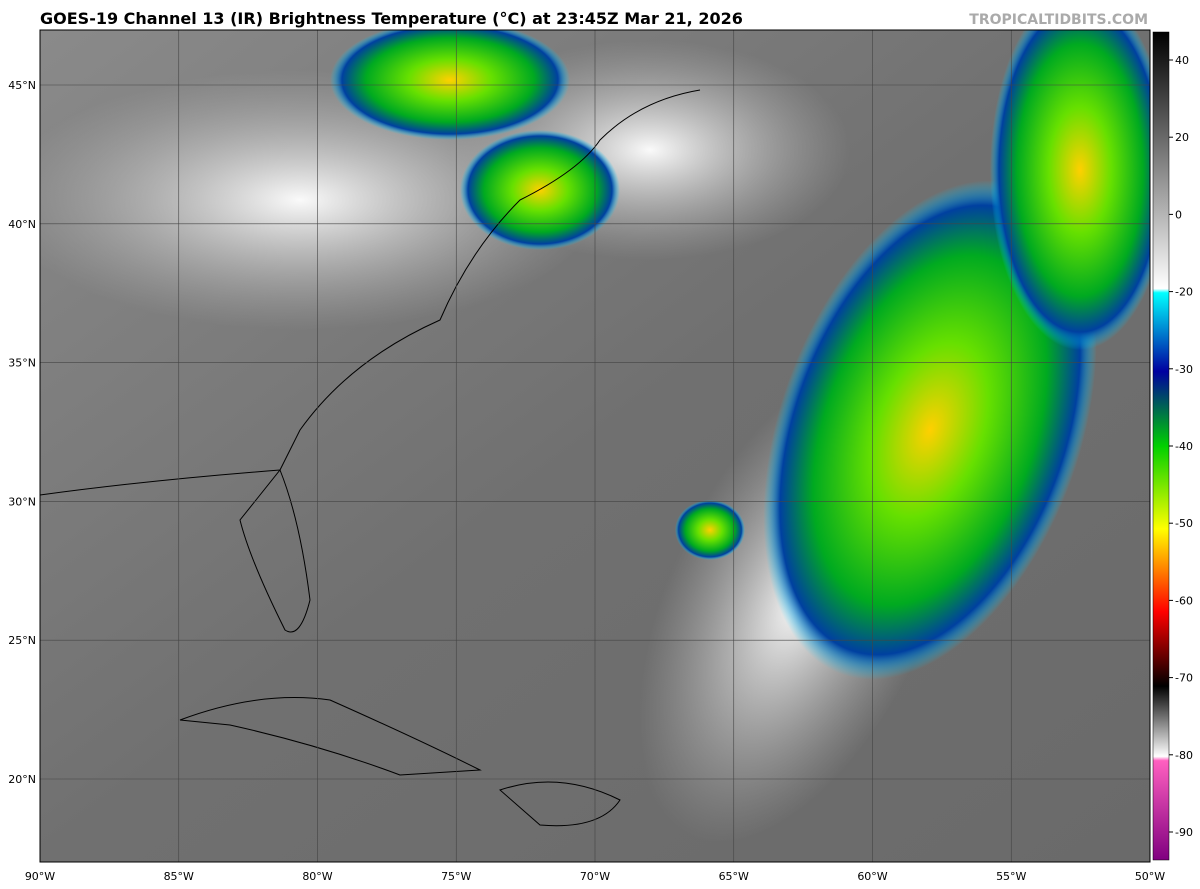  I want to click on colorbar-tick-label: -40, so click(1184, 446).